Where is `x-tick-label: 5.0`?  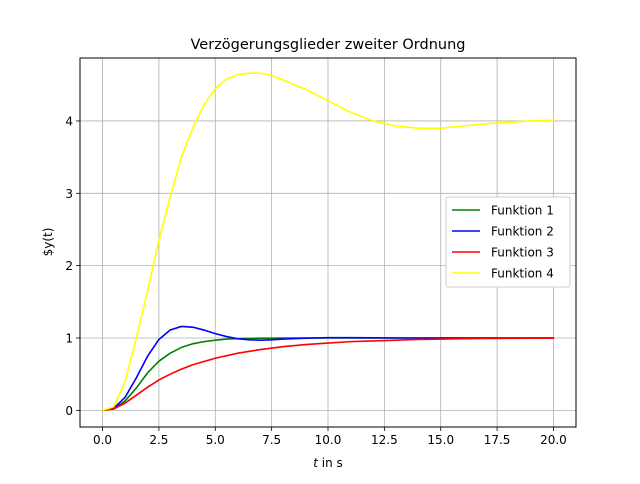 x-tick-label: 5.0 is located at coordinates (215, 440).